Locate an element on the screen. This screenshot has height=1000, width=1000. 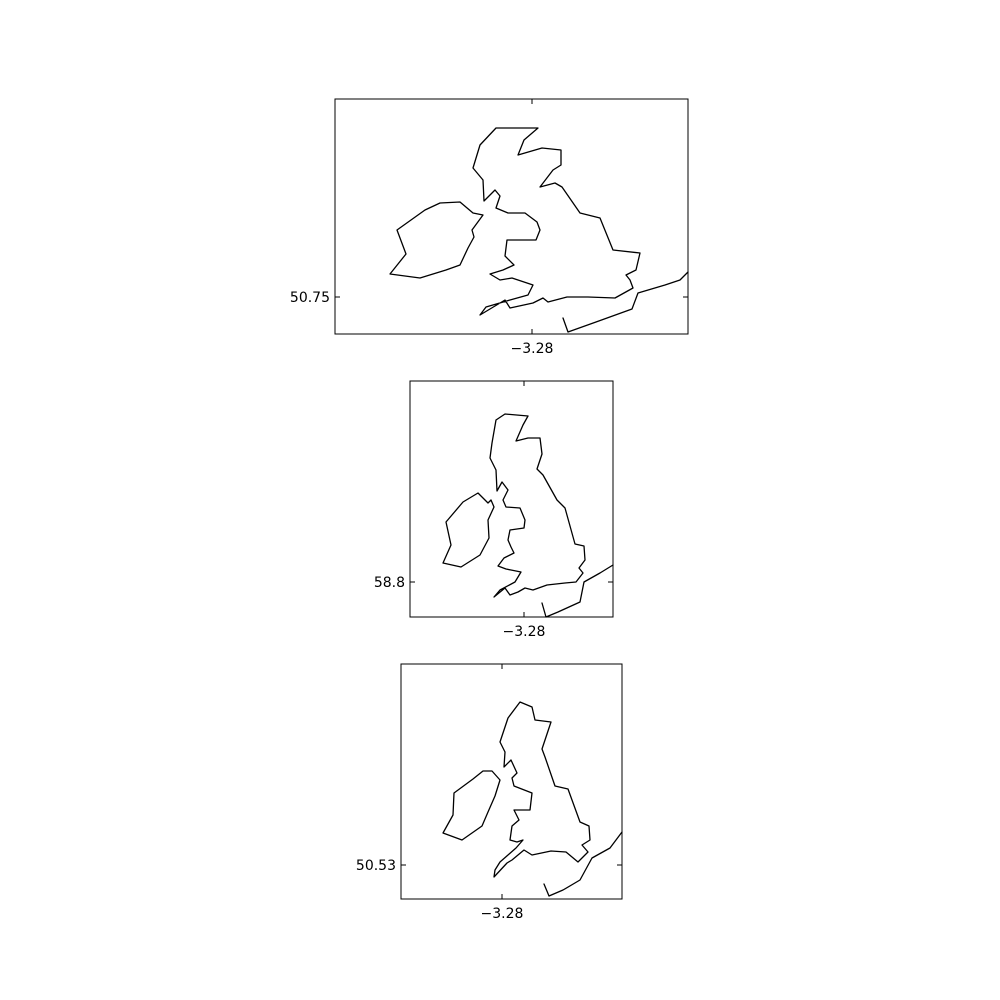
y-tick-label: 58.8 is located at coordinates (389, 583).